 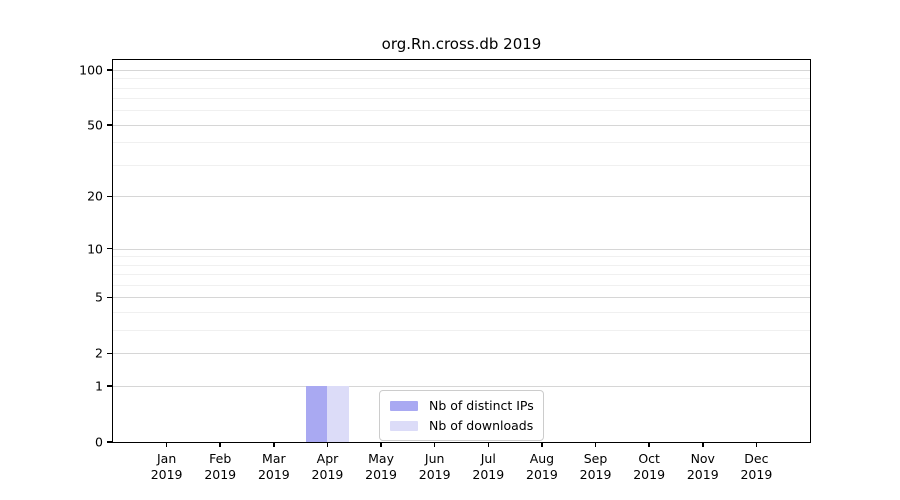 What do you see at coordinates (99, 386) in the screenshot?
I see `y-tick-label: 1` at bounding box center [99, 386].